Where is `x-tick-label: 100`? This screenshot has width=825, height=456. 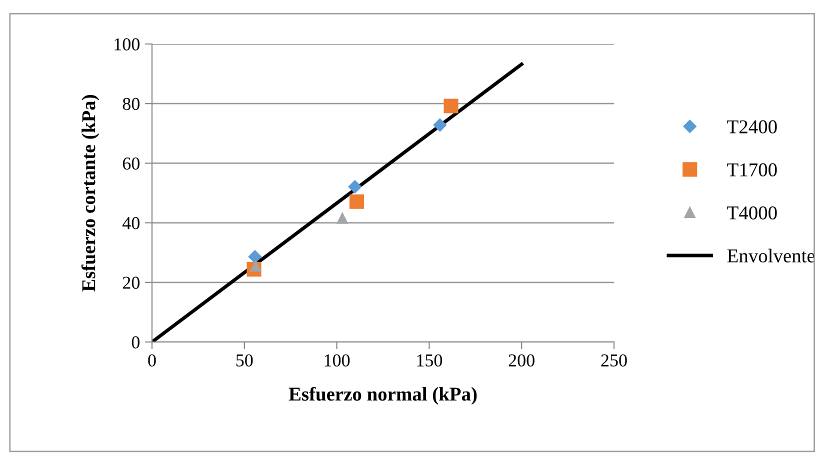
x-tick-label: 100 is located at coordinates (337, 360).